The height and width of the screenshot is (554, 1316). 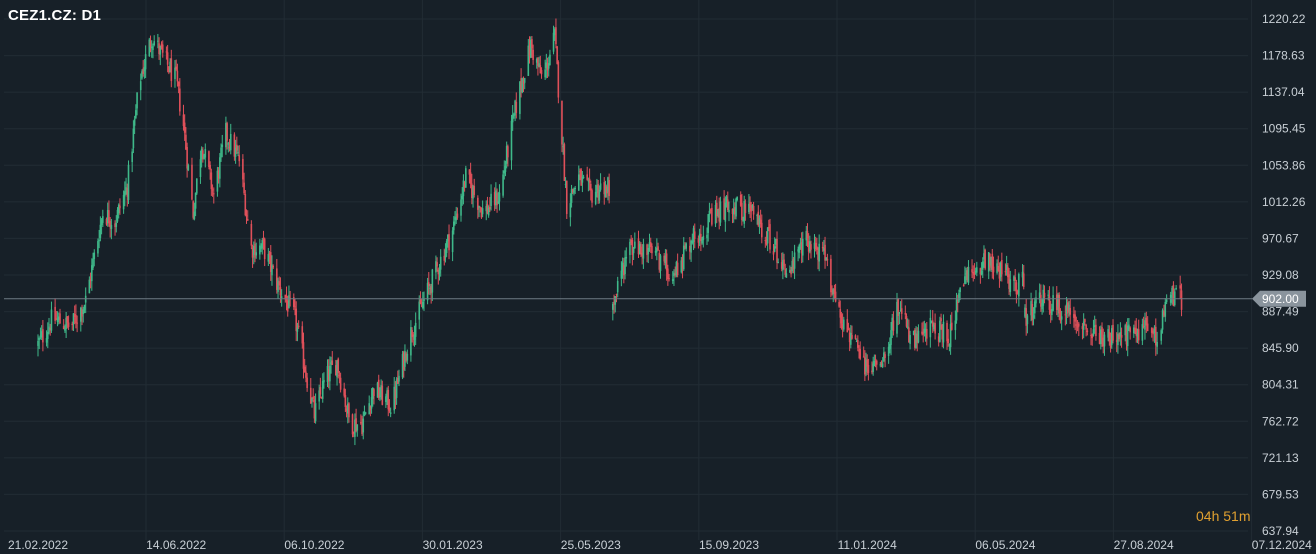 What do you see at coordinates (729, 545) in the screenshot?
I see `x-tick-label: 15.09.2023` at bounding box center [729, 545].